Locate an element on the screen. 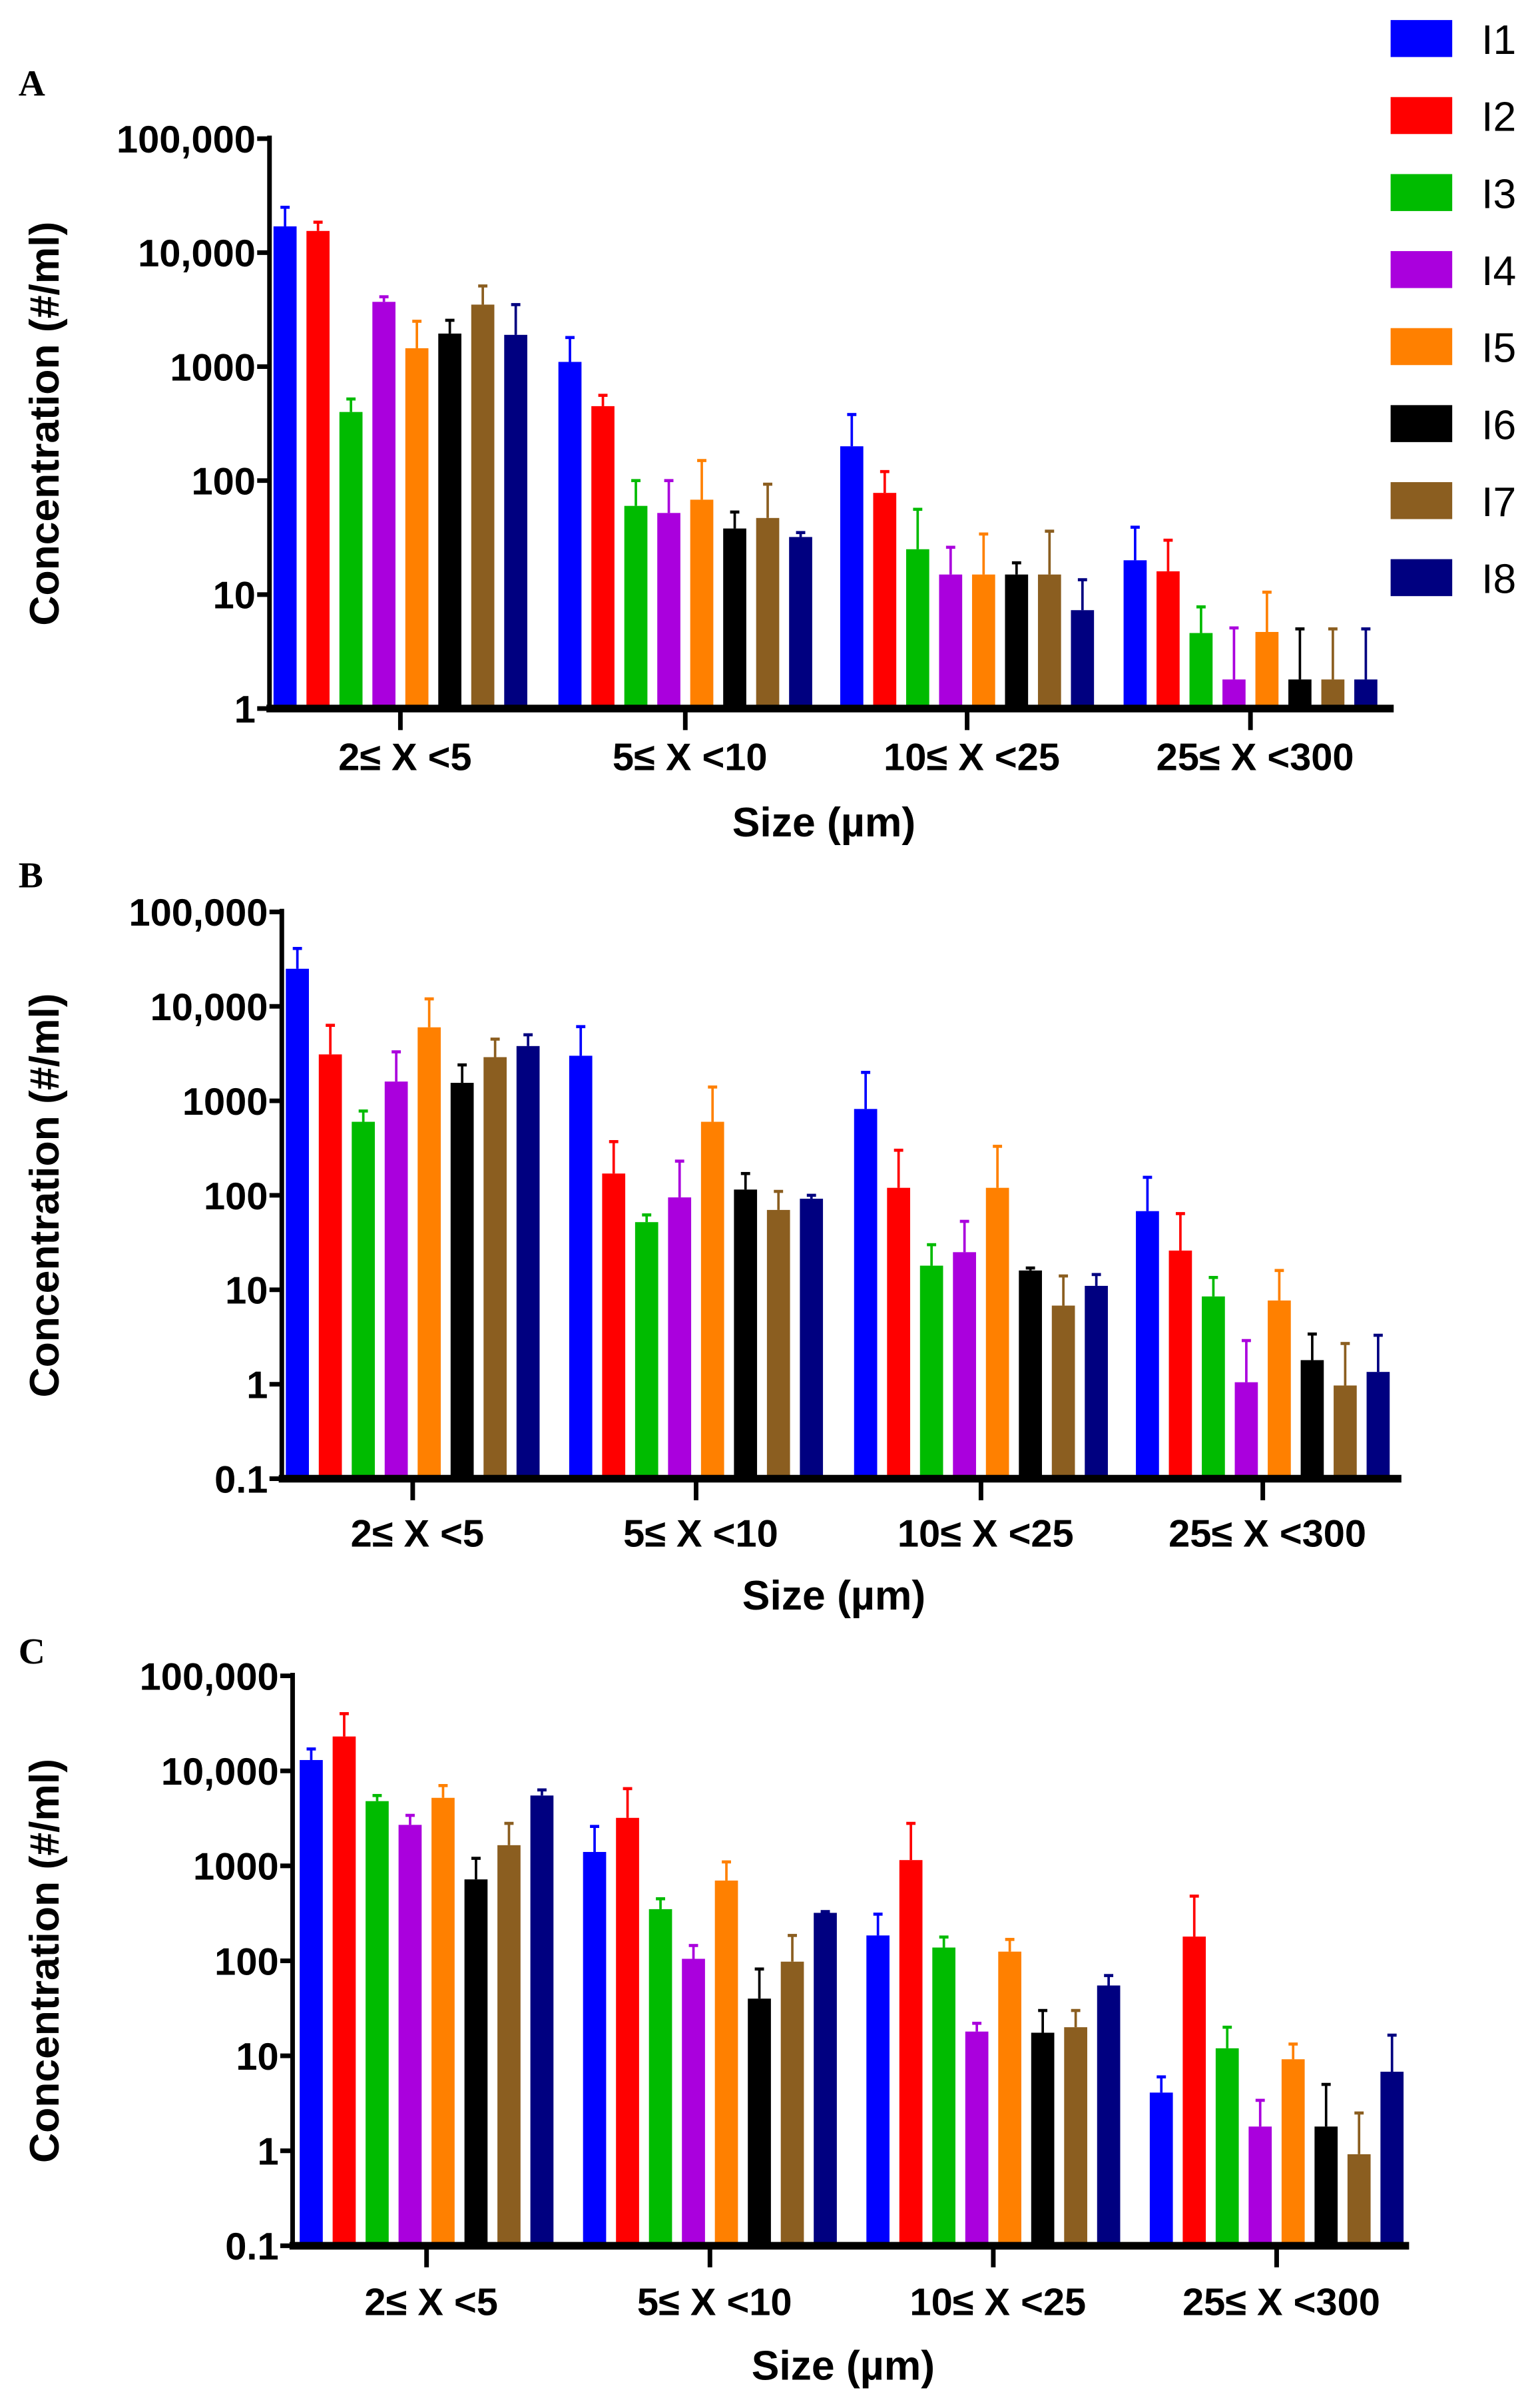 The height and width of the screenshot is (2406, 1540). legend-label: I6 is located at coordinates (1498, 425).